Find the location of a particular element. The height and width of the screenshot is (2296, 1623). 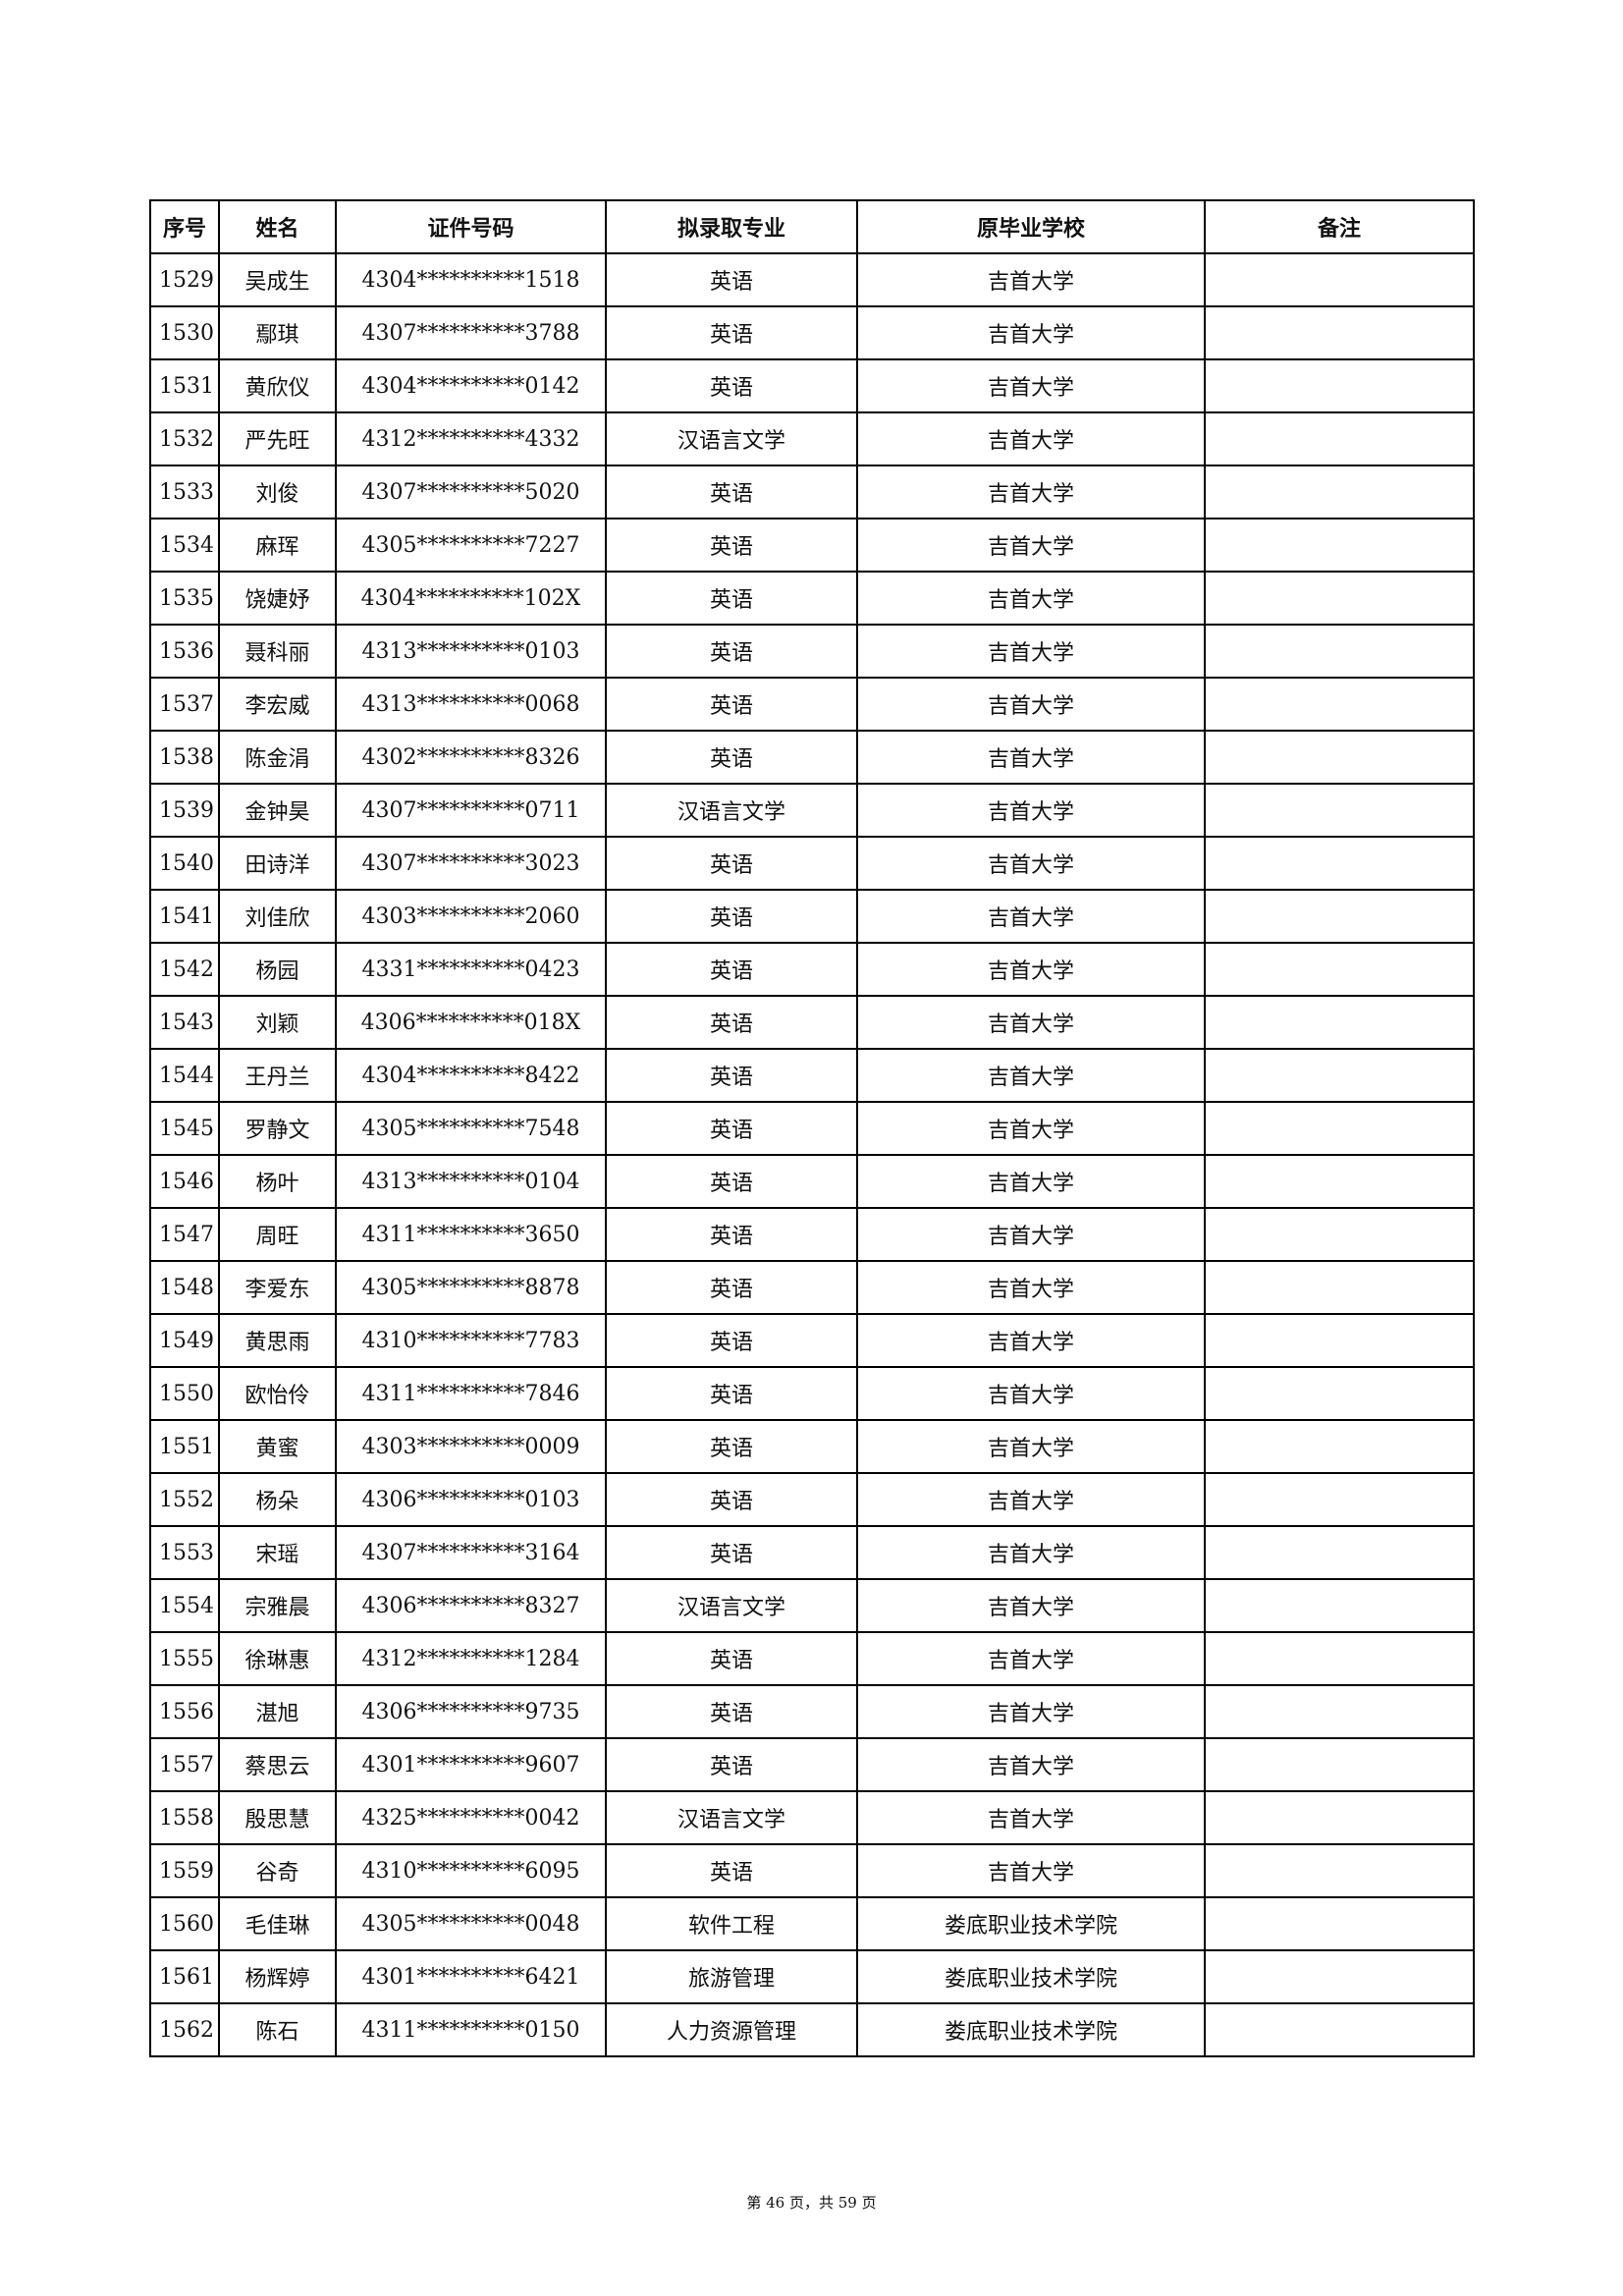

cell-name: 周旺 is located at coordinates (277, 1234).